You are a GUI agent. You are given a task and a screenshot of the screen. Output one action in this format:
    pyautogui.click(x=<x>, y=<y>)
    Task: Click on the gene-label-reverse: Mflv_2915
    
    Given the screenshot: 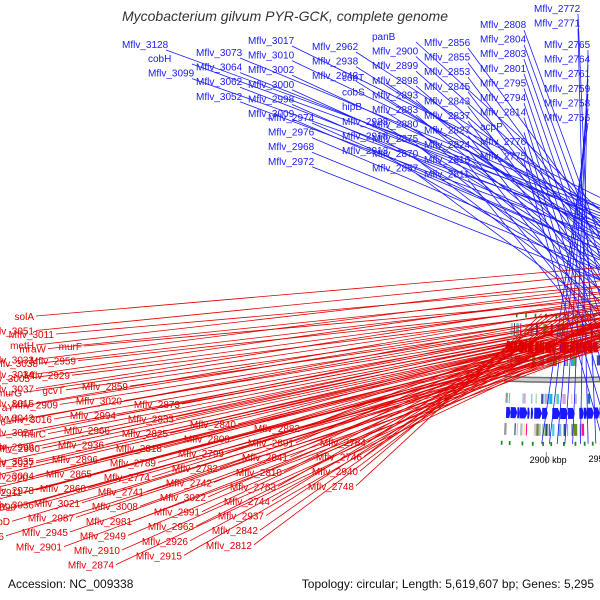 What is the action you would take?
    pyautogui.click(x=159, y=556)
    